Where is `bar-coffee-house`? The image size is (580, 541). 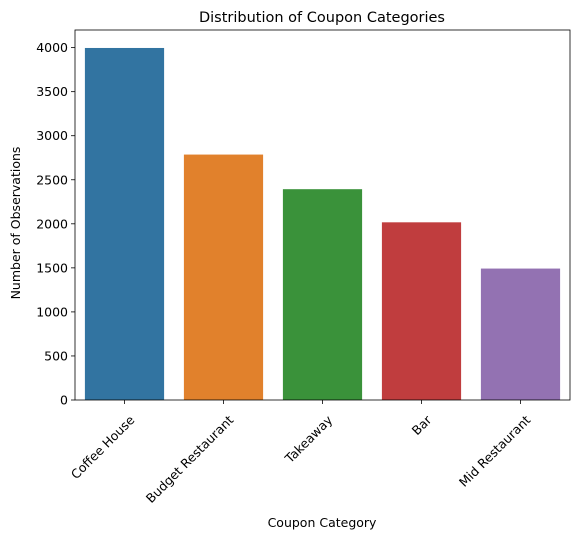
bar-coffee-house is located at coordinates (124, 223).